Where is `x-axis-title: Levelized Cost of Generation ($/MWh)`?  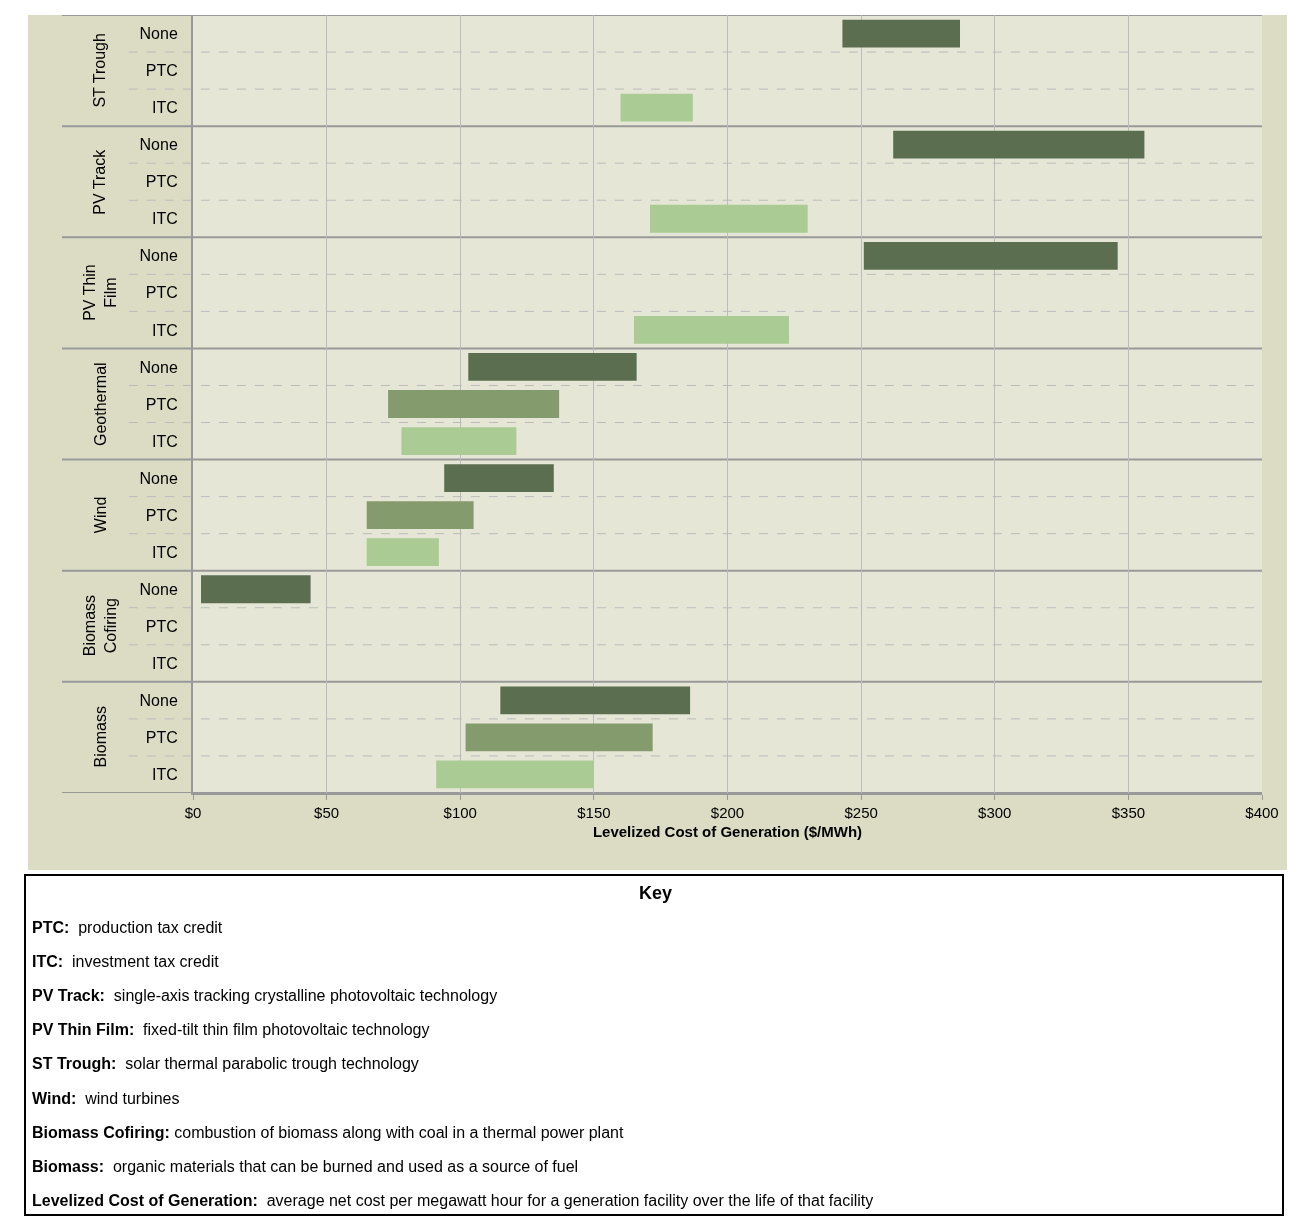 x-axis-title: Levelized Cost of Generation ($/MWh) is located at coordinates (727, 831).